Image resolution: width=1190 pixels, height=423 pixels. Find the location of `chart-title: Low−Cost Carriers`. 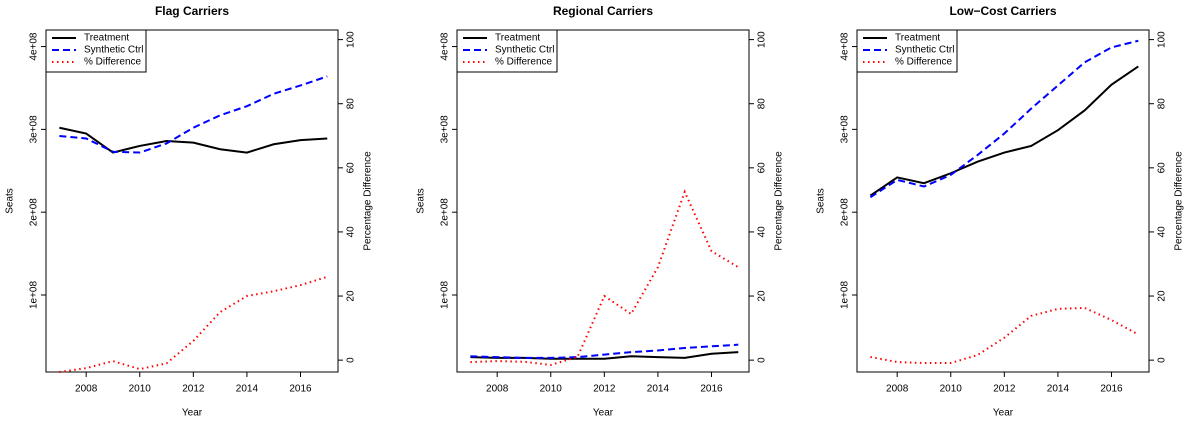

chart-title: Low−Cost Carriers is located at coordinates (1002, 11).